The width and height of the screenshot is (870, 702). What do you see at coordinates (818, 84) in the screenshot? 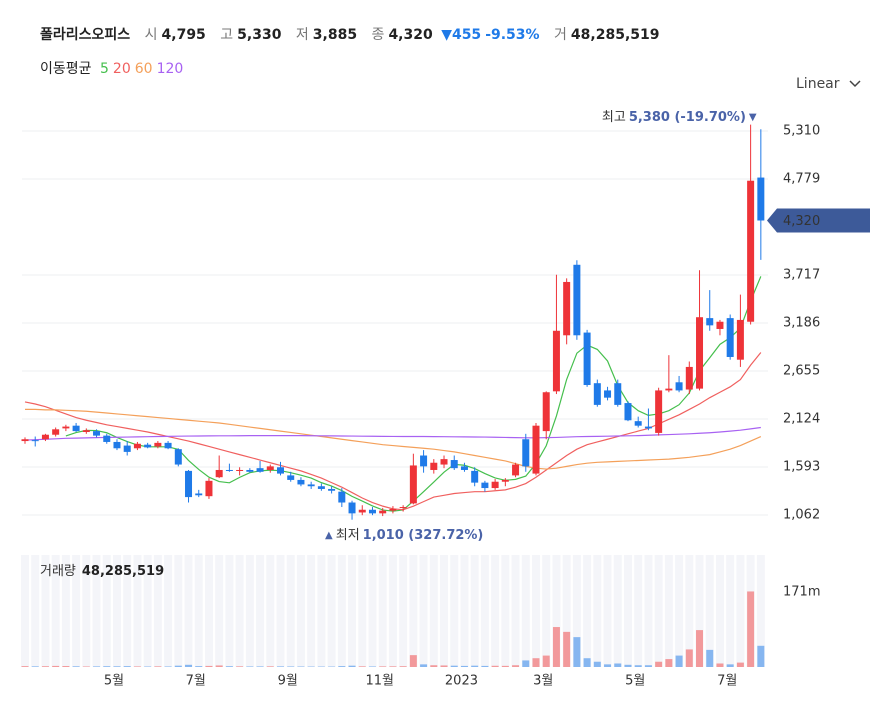
I see `scale-label: Linear` at bounding box center [818, 84].